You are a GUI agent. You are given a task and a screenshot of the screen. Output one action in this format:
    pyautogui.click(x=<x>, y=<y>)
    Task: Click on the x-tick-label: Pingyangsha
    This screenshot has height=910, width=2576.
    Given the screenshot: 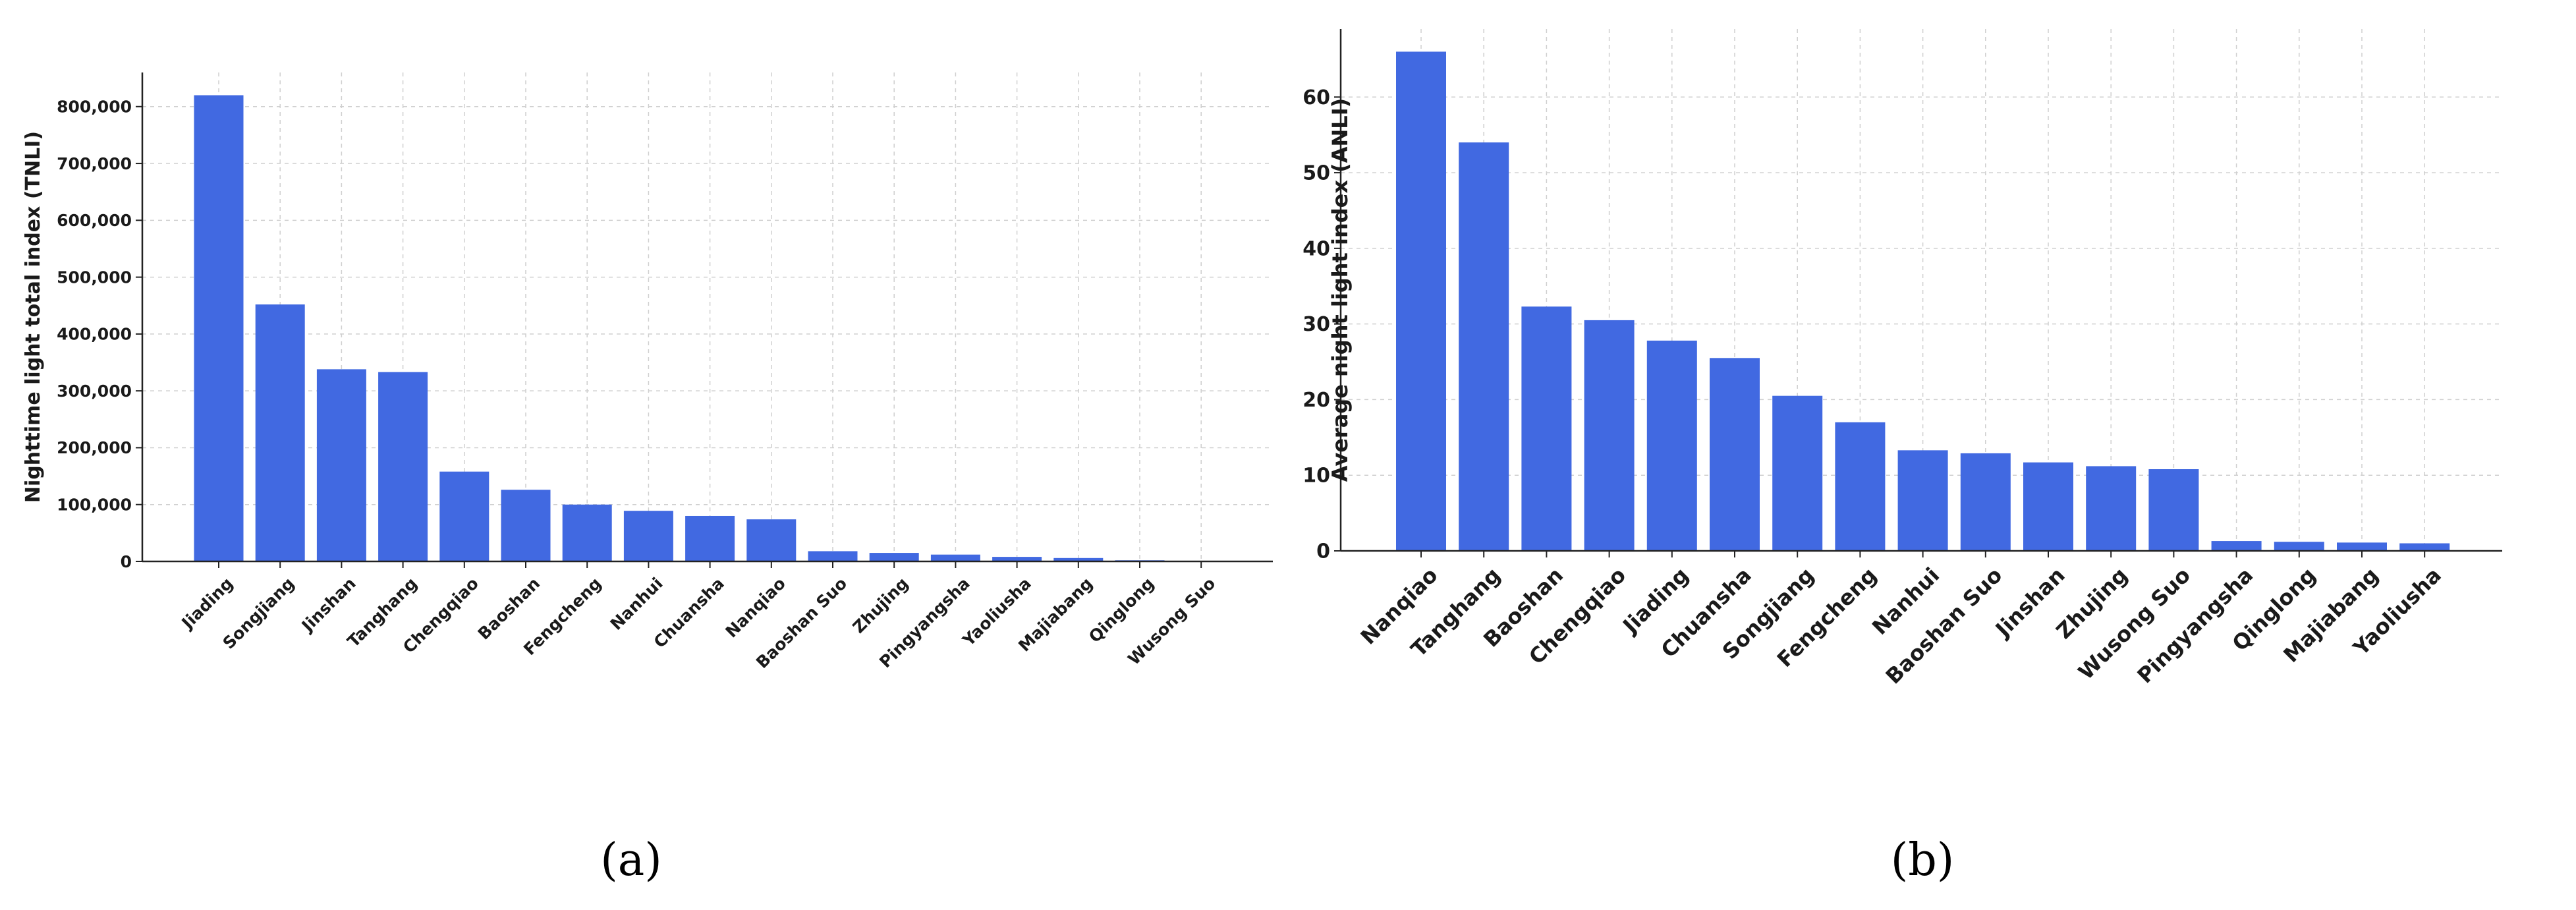 What is the action you would take?
    pyautogui.click(x=2195, y=626)
    